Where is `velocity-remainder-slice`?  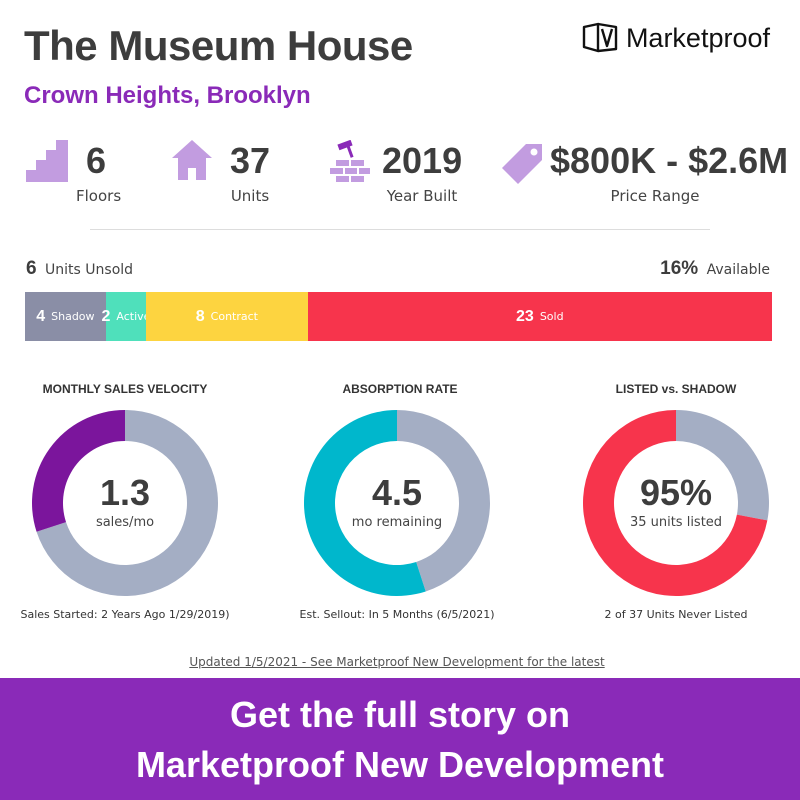
velocity-remainder-slice is located at coordinates (127, 503).